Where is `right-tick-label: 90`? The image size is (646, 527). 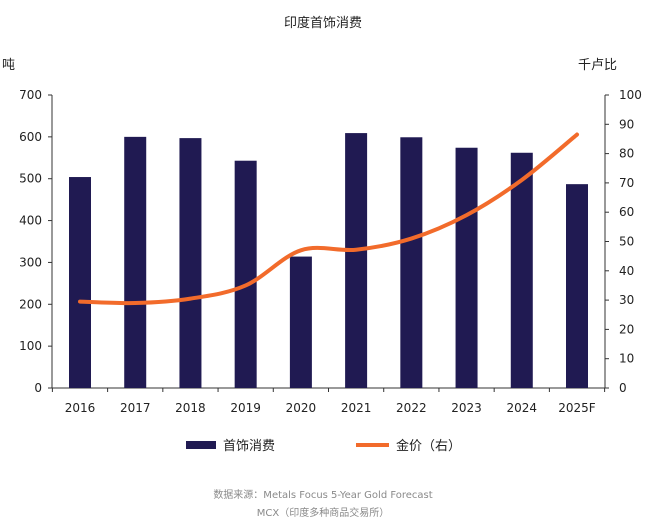 right-tick-label: 90 is located at coordinates (626, 124).